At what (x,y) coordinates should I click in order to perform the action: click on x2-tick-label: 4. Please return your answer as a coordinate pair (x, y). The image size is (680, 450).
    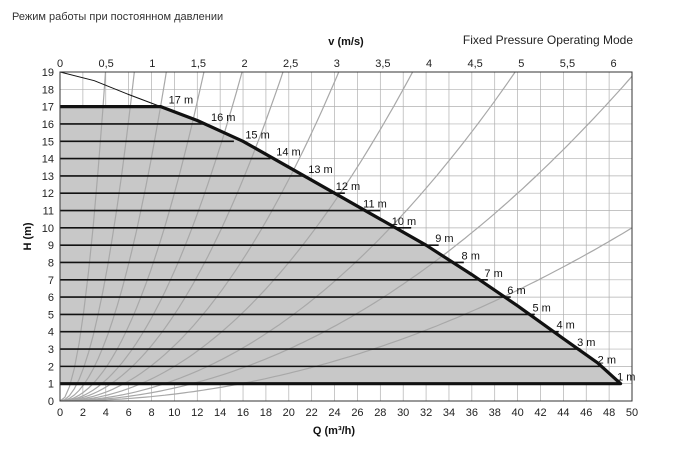
    Looking at the image, I should click on (429, 64).